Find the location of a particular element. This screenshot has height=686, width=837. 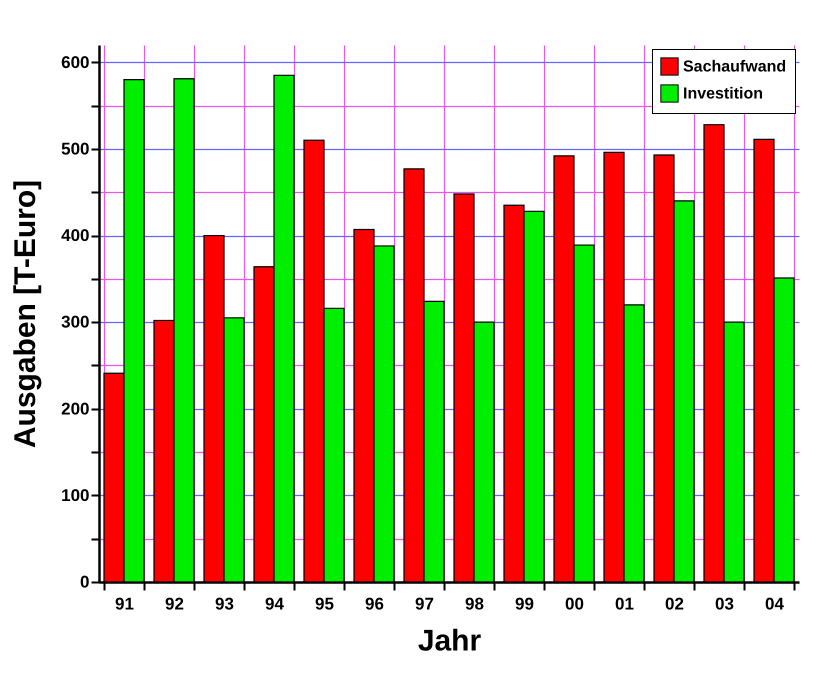

y-tick-label: 0 is located at coordinates (85, 582).